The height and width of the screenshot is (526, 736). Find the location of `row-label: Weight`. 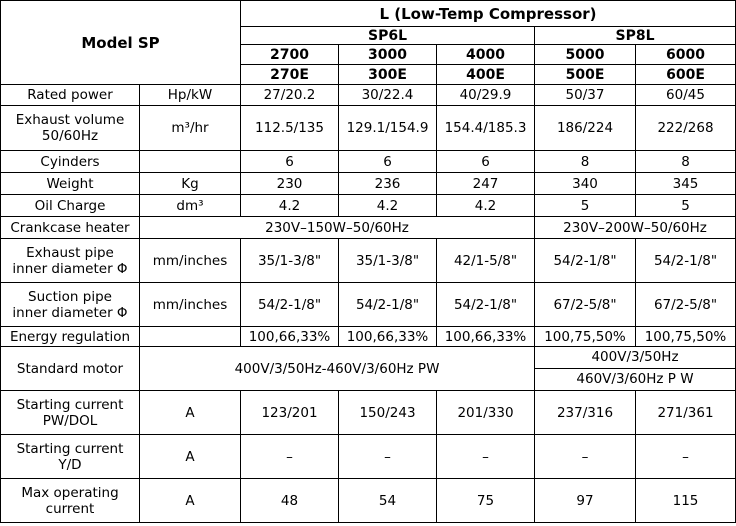

row-label: Weight is located at coordinates (70, 183).